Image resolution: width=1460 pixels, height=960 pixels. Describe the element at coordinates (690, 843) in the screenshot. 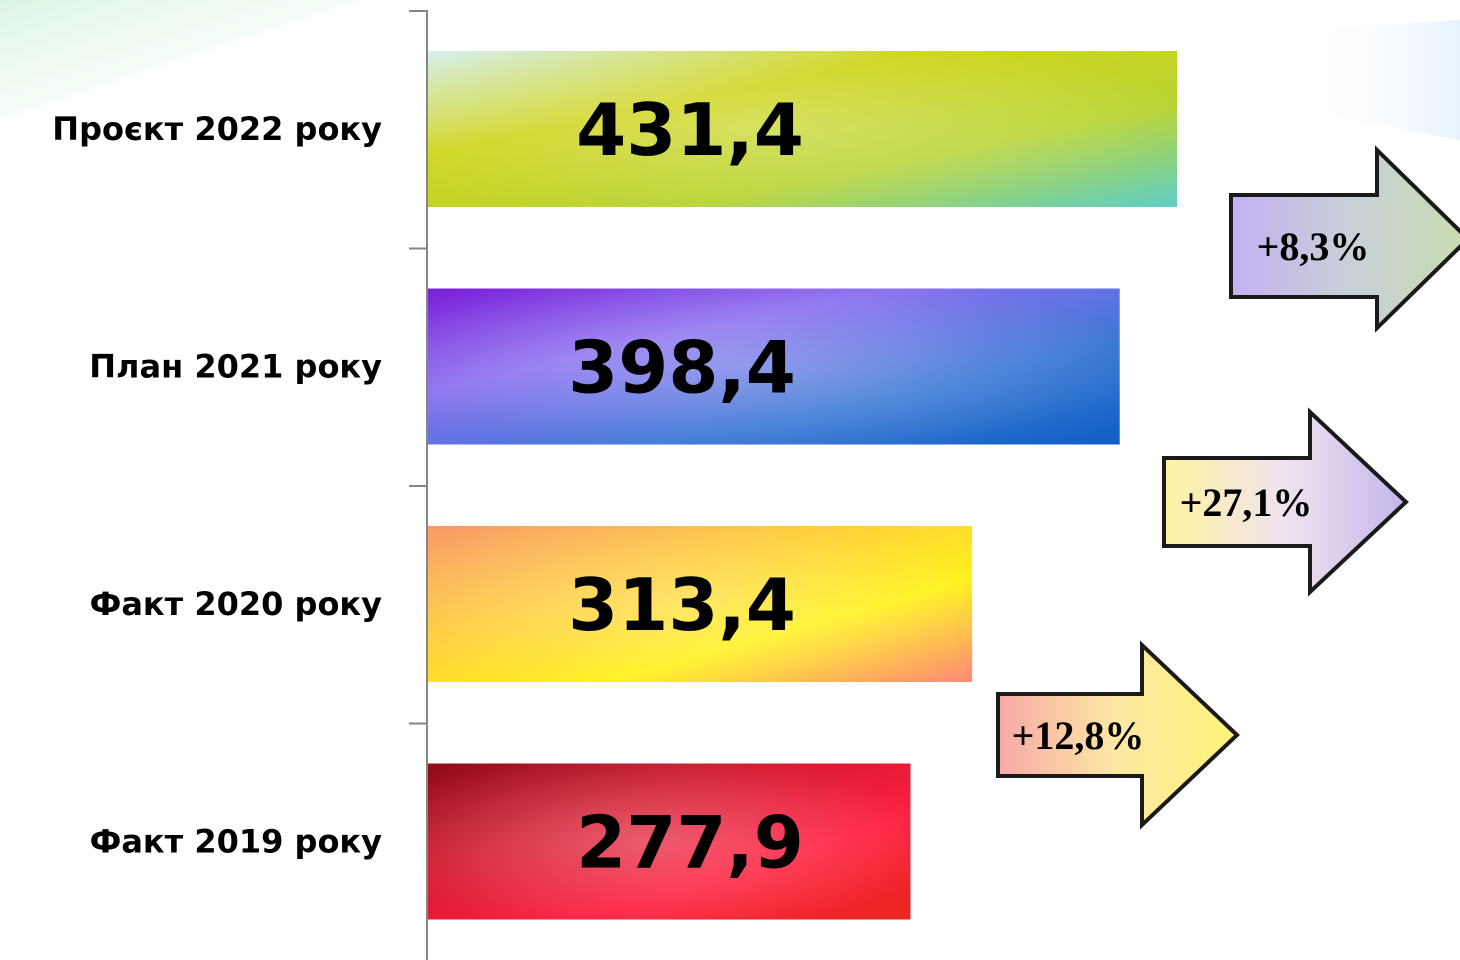

I see `value-label: 277,9` at that location.